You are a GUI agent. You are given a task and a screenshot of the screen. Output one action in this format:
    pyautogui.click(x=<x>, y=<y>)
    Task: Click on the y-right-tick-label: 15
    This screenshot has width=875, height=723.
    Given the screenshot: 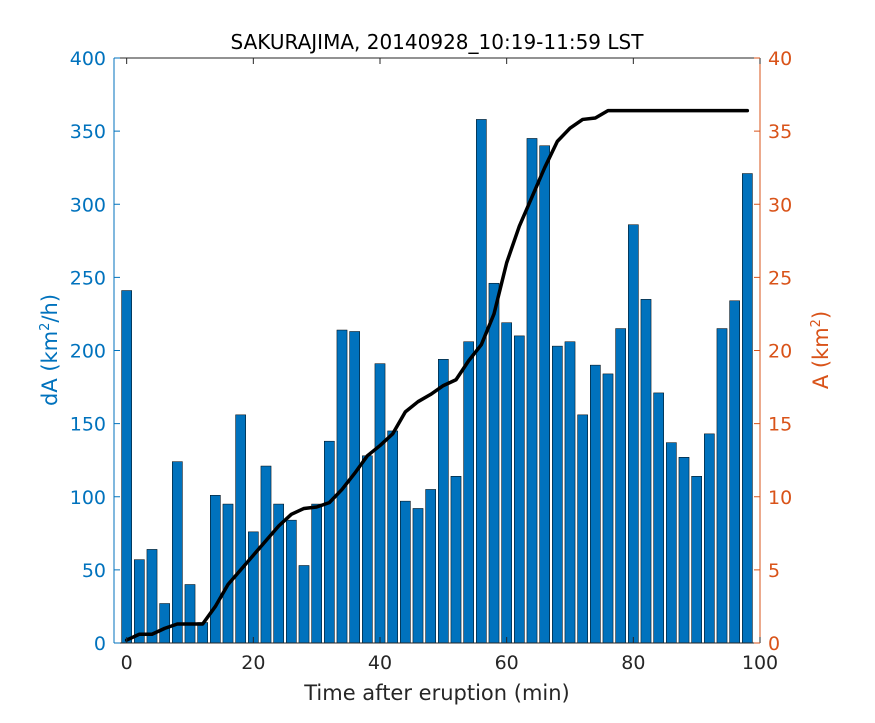 What is the action you would take?
    pyautogui.click(x=780, y=425)
    